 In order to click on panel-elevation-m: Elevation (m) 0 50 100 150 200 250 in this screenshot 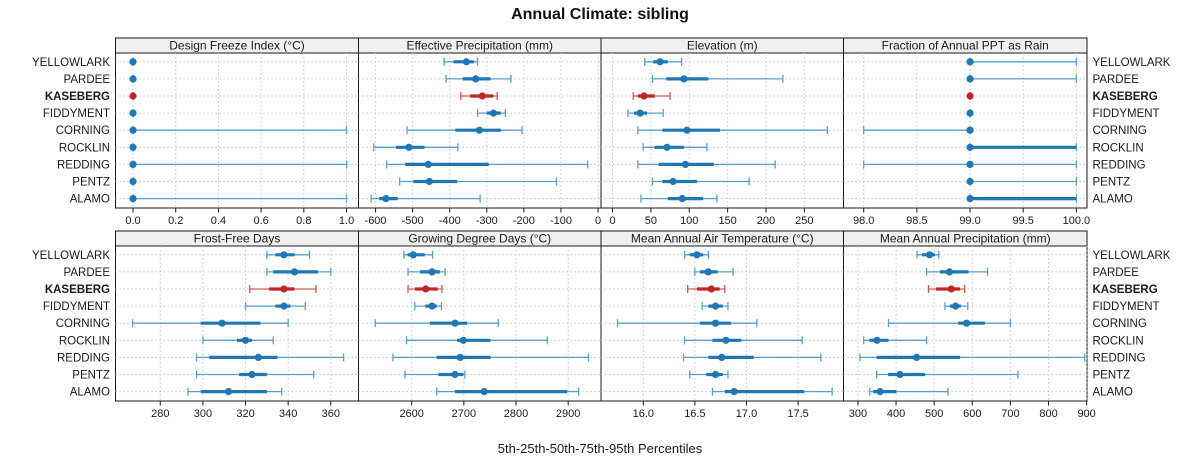, I will do `click(722, 132)`.